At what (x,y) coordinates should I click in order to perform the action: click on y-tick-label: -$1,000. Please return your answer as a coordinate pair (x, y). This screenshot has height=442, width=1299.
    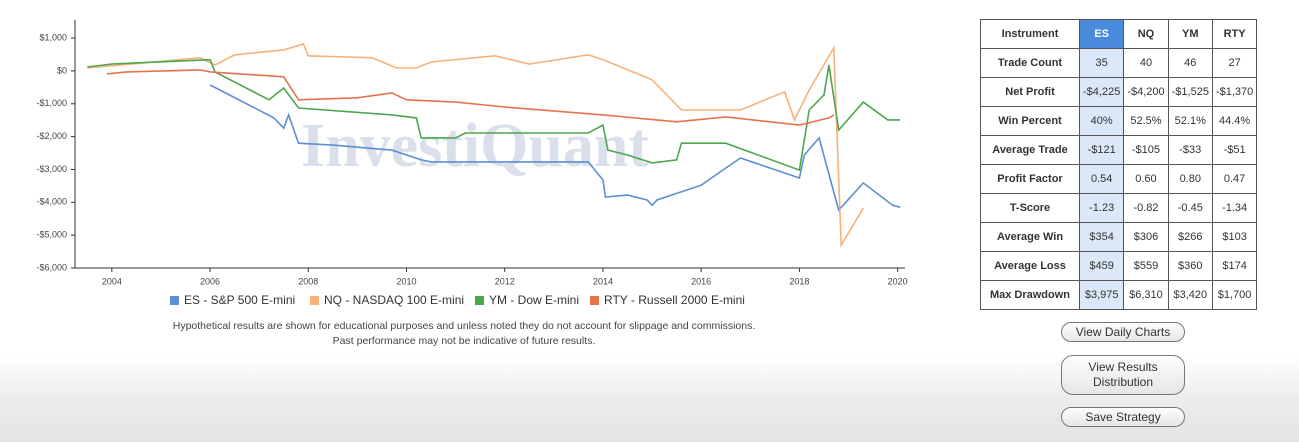
    Looking at the image, I should click on (51, 103).